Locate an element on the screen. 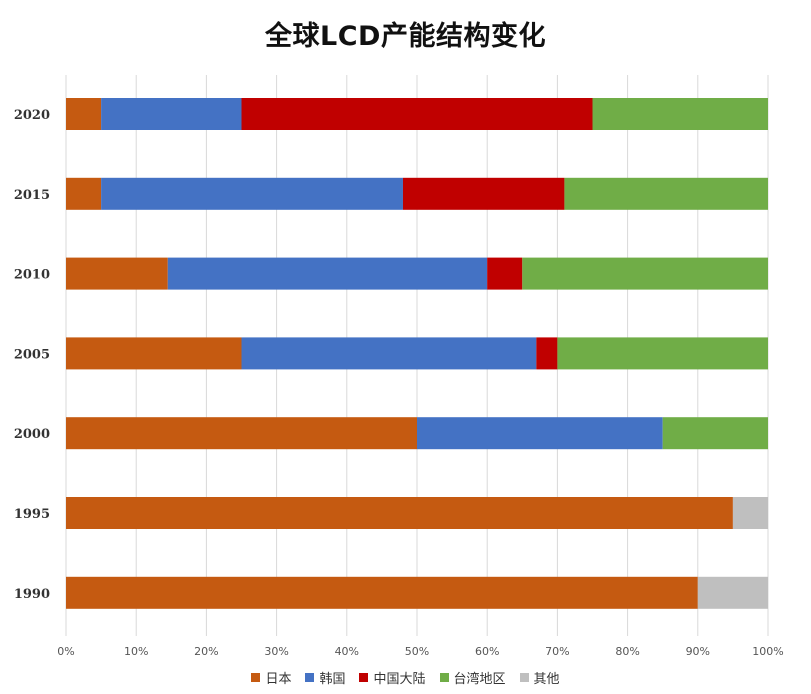  y-axis-tick-labels: 2020 2015 2010 2005 2000 1995 1990 is located at coordinates (32, 355).